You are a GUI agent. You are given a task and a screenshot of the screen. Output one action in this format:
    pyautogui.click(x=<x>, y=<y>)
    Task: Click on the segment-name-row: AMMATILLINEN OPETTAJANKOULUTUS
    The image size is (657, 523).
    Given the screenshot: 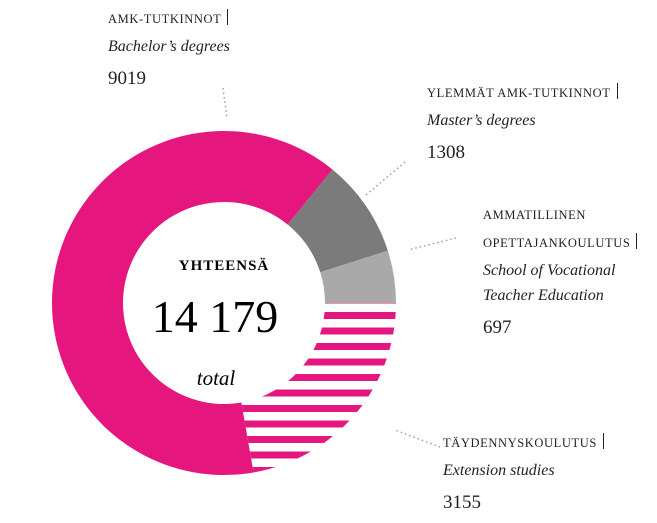 What is the action you would take?
    pyautogui.click(x=570, y=229)
    